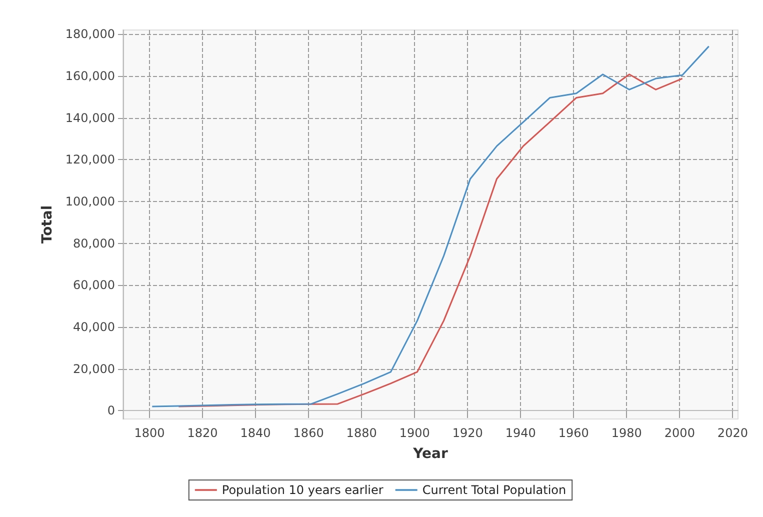  What do you see at coordinates (90, 201) in the screenshot?
I see `y-tick-label: 100,000` at bounding box center [90, 201].